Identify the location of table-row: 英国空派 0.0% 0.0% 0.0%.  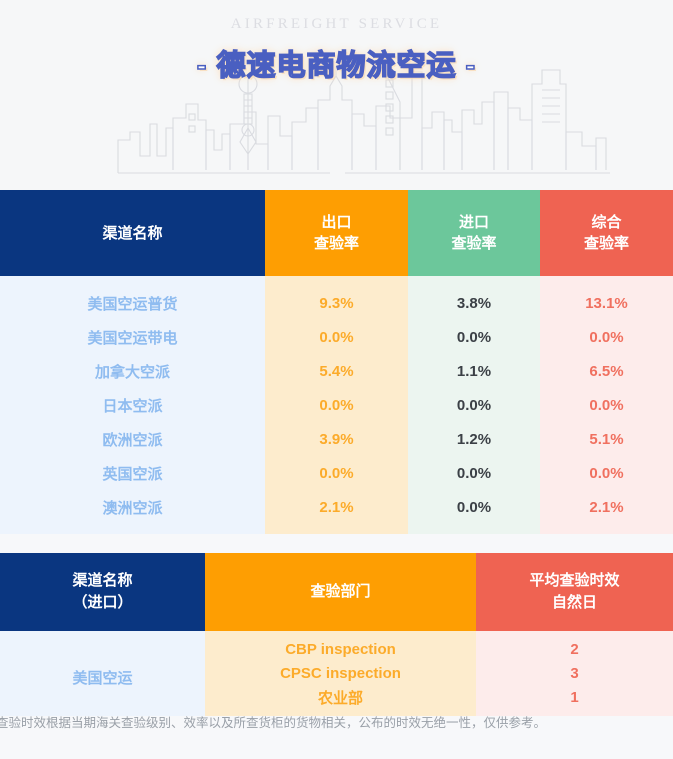
(336, 473).